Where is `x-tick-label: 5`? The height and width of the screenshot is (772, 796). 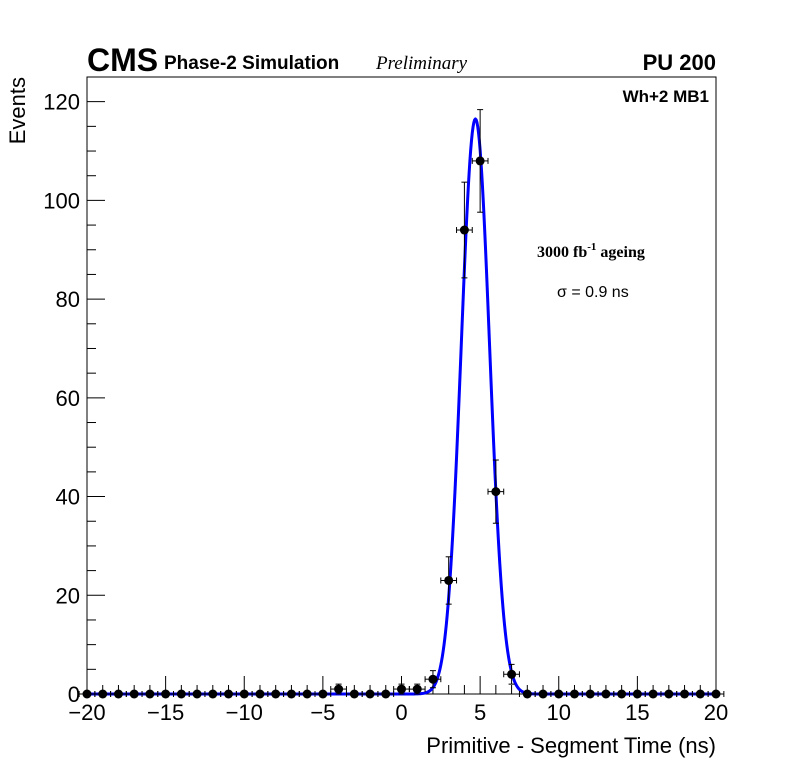
x-tick-label: 5 is located at coordinates (480, 712).